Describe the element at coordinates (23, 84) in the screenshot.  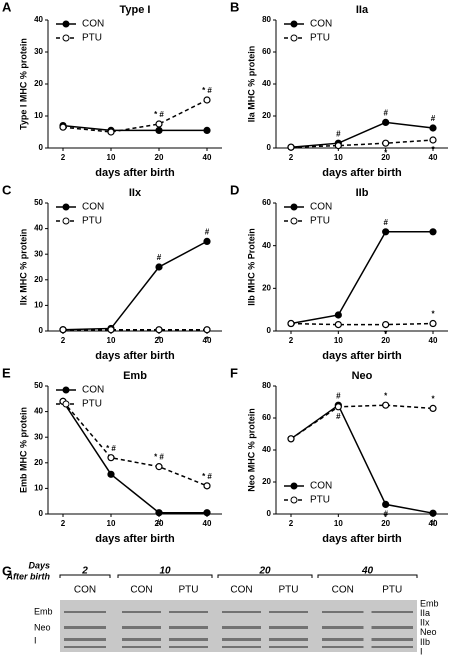
I see `y-axis-label: Type I MHC % protein` at that location.